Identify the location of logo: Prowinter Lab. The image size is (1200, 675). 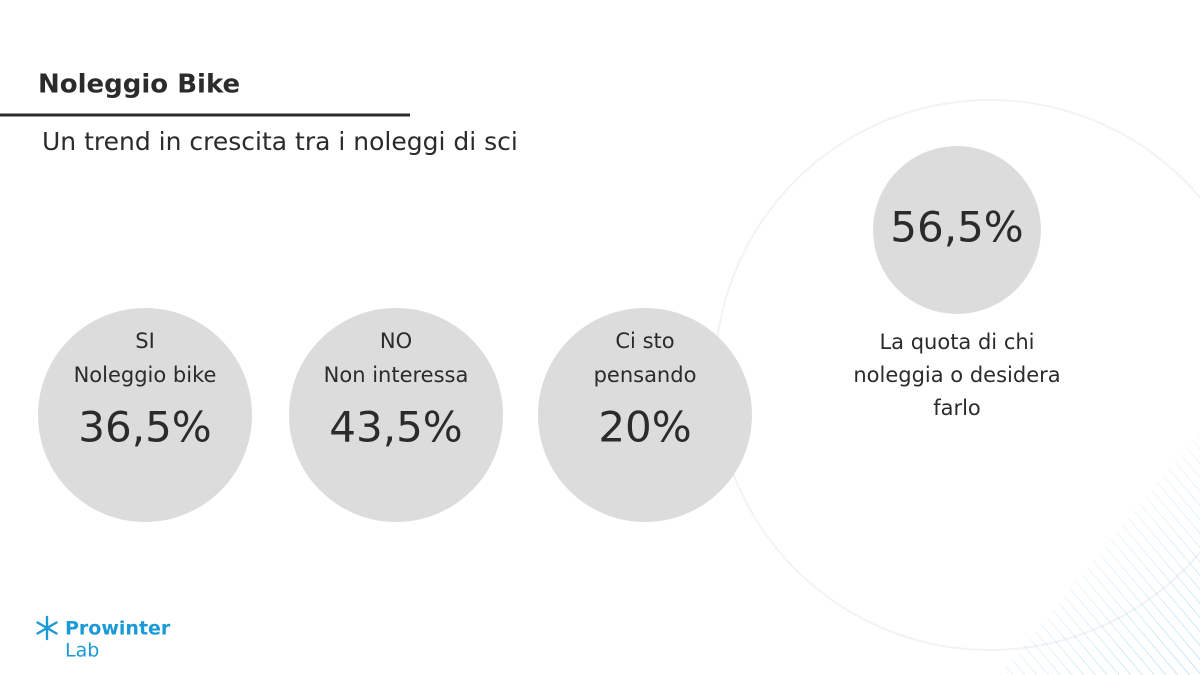
(103, 638).